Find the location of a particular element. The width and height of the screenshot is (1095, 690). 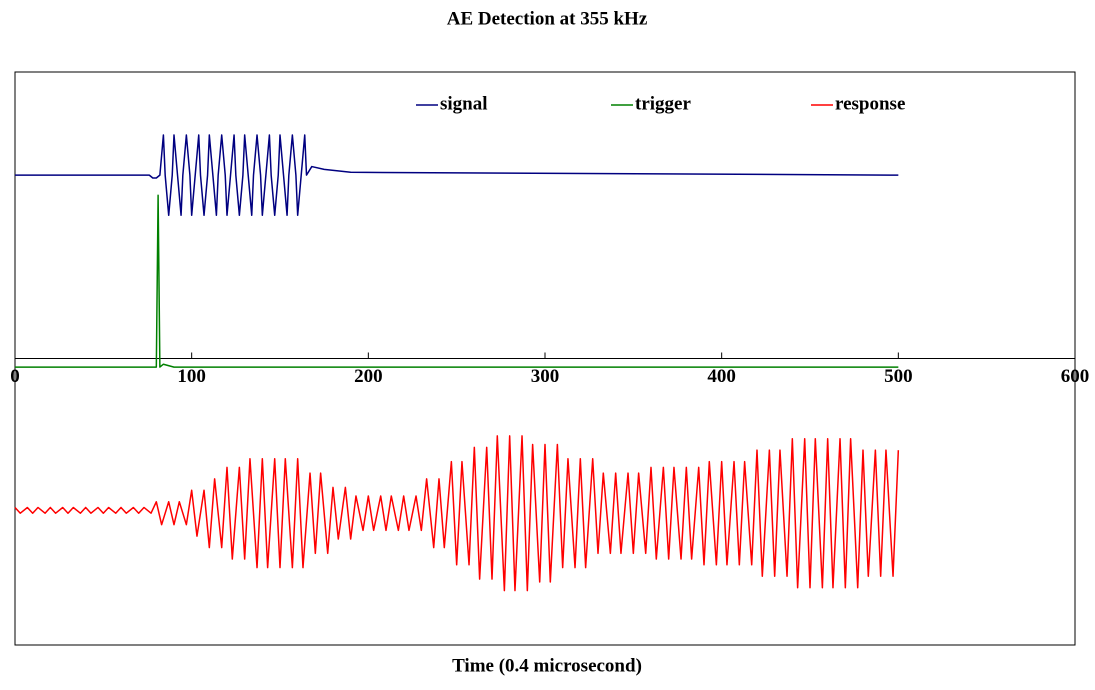

x-tick-label: 400 is located at coordinates (721, 376).